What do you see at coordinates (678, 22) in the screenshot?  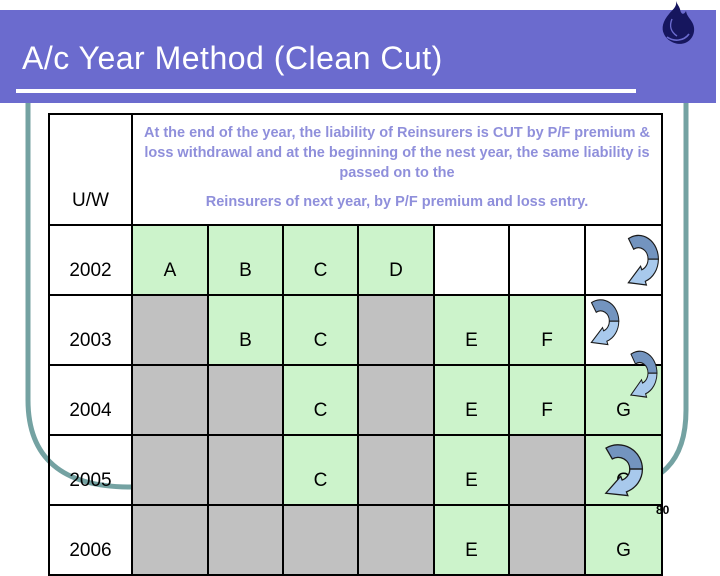 I see `flame-logo-icon` at bounding box center [678, 22].